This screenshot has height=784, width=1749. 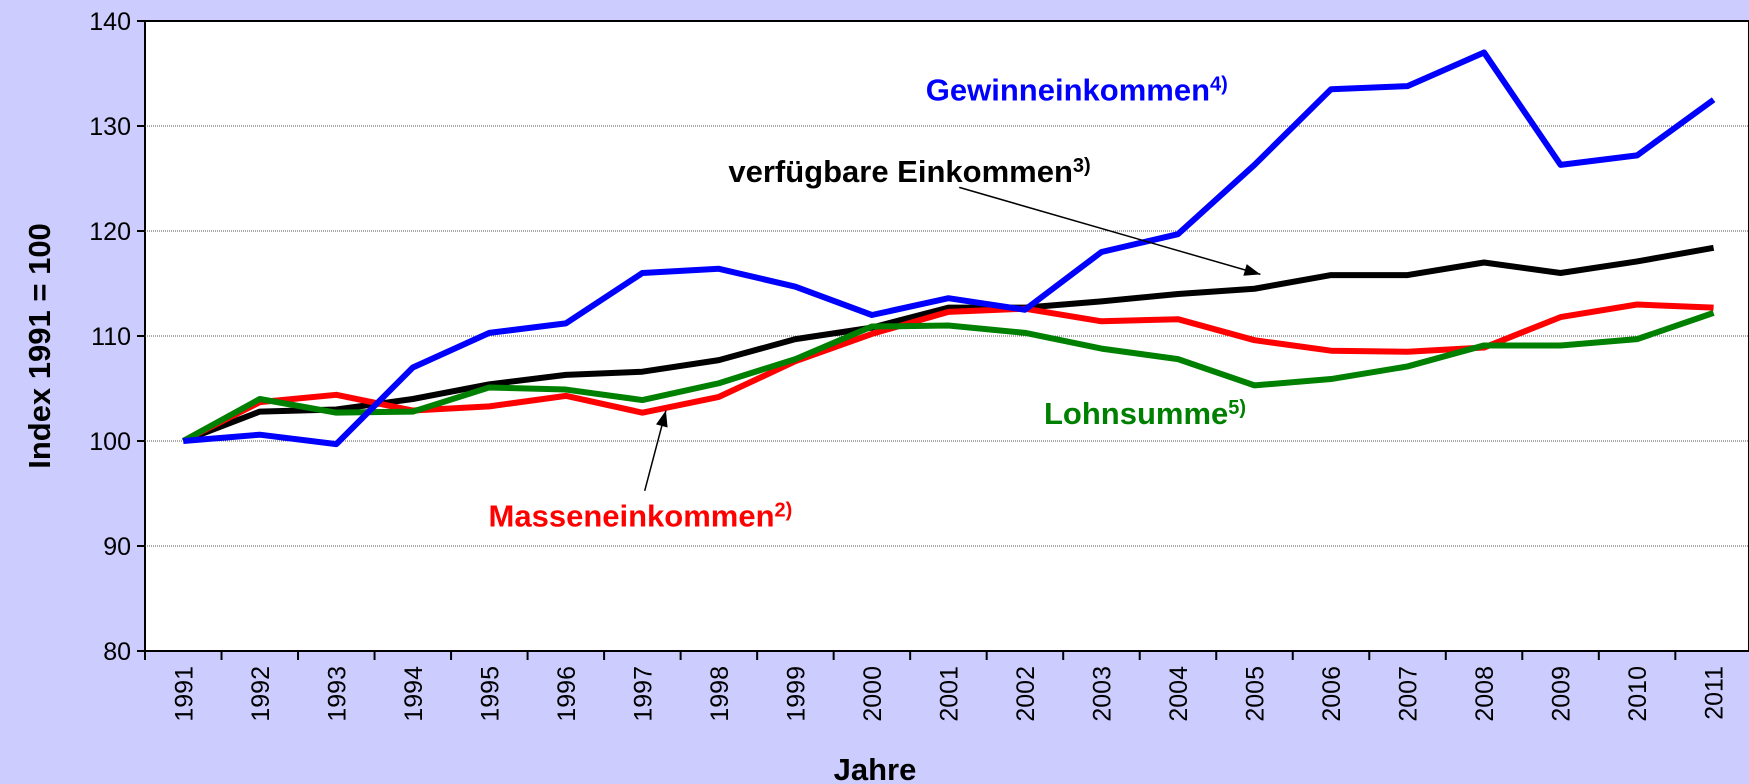 I want to click on x-tick-label: 2003, so click(x=1102, y=694).